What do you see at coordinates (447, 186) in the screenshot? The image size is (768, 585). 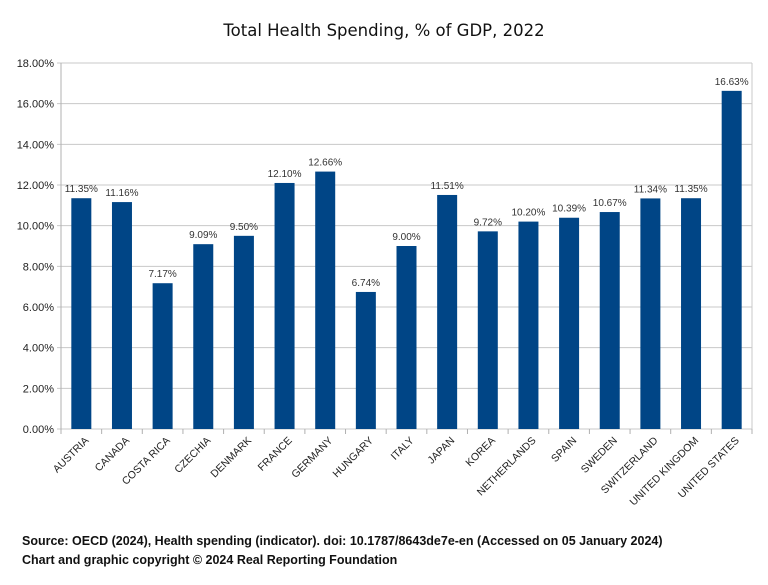 I see `data-label: 11.51%` at bounding box center [447, 186].